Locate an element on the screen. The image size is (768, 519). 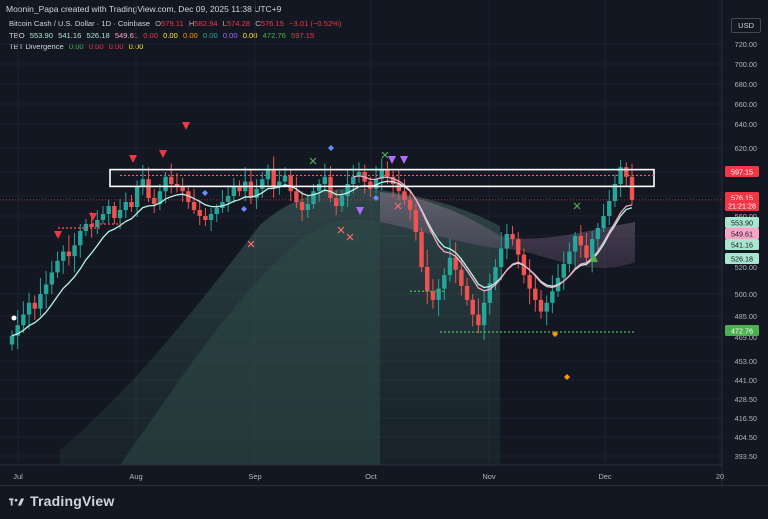
close-label: C is located at coordinates (258, 23).